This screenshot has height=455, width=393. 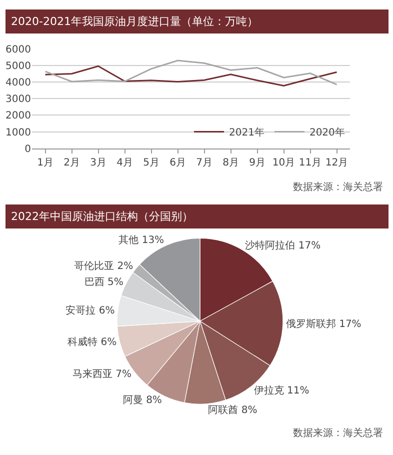 What do you see at coordinates (18, 50) in the screenshot?
I see `y-tick-label: 6000` at bounding box center [18, 50].